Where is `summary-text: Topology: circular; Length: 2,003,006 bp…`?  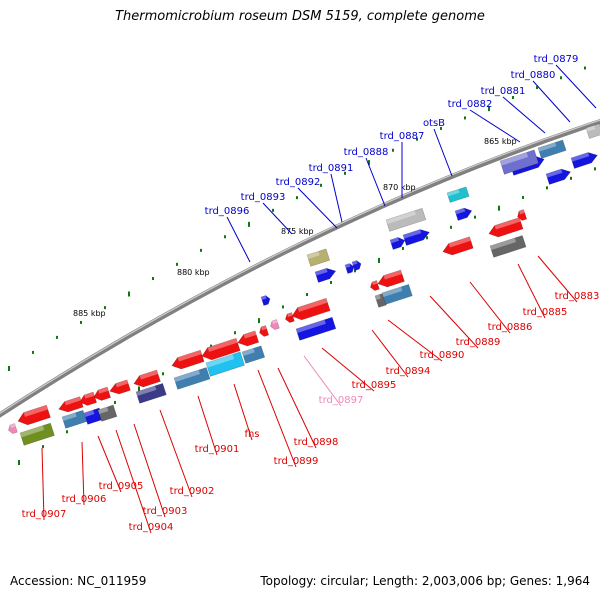
summary-text: Topology: circular; Length: 2,003,006 bp… is located at coordinates (425, 581).